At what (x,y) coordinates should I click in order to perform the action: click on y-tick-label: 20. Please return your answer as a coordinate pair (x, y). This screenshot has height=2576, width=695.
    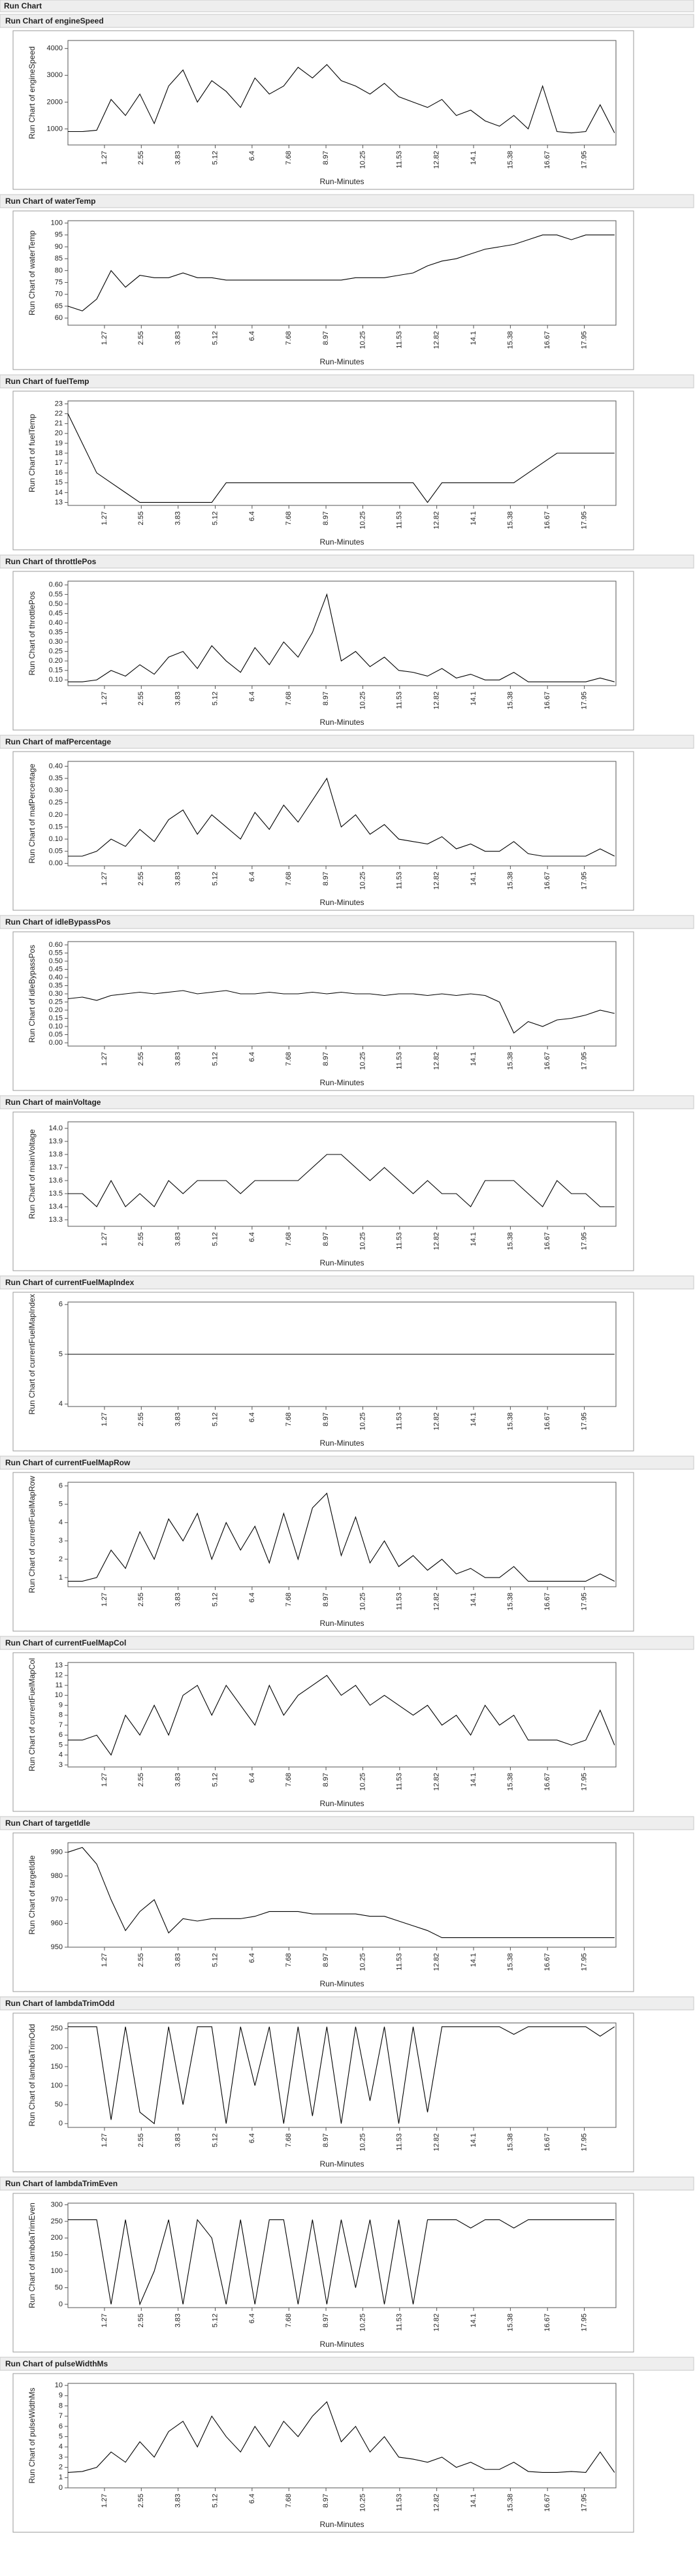
    Looking at the image, I should click on (59, 433).